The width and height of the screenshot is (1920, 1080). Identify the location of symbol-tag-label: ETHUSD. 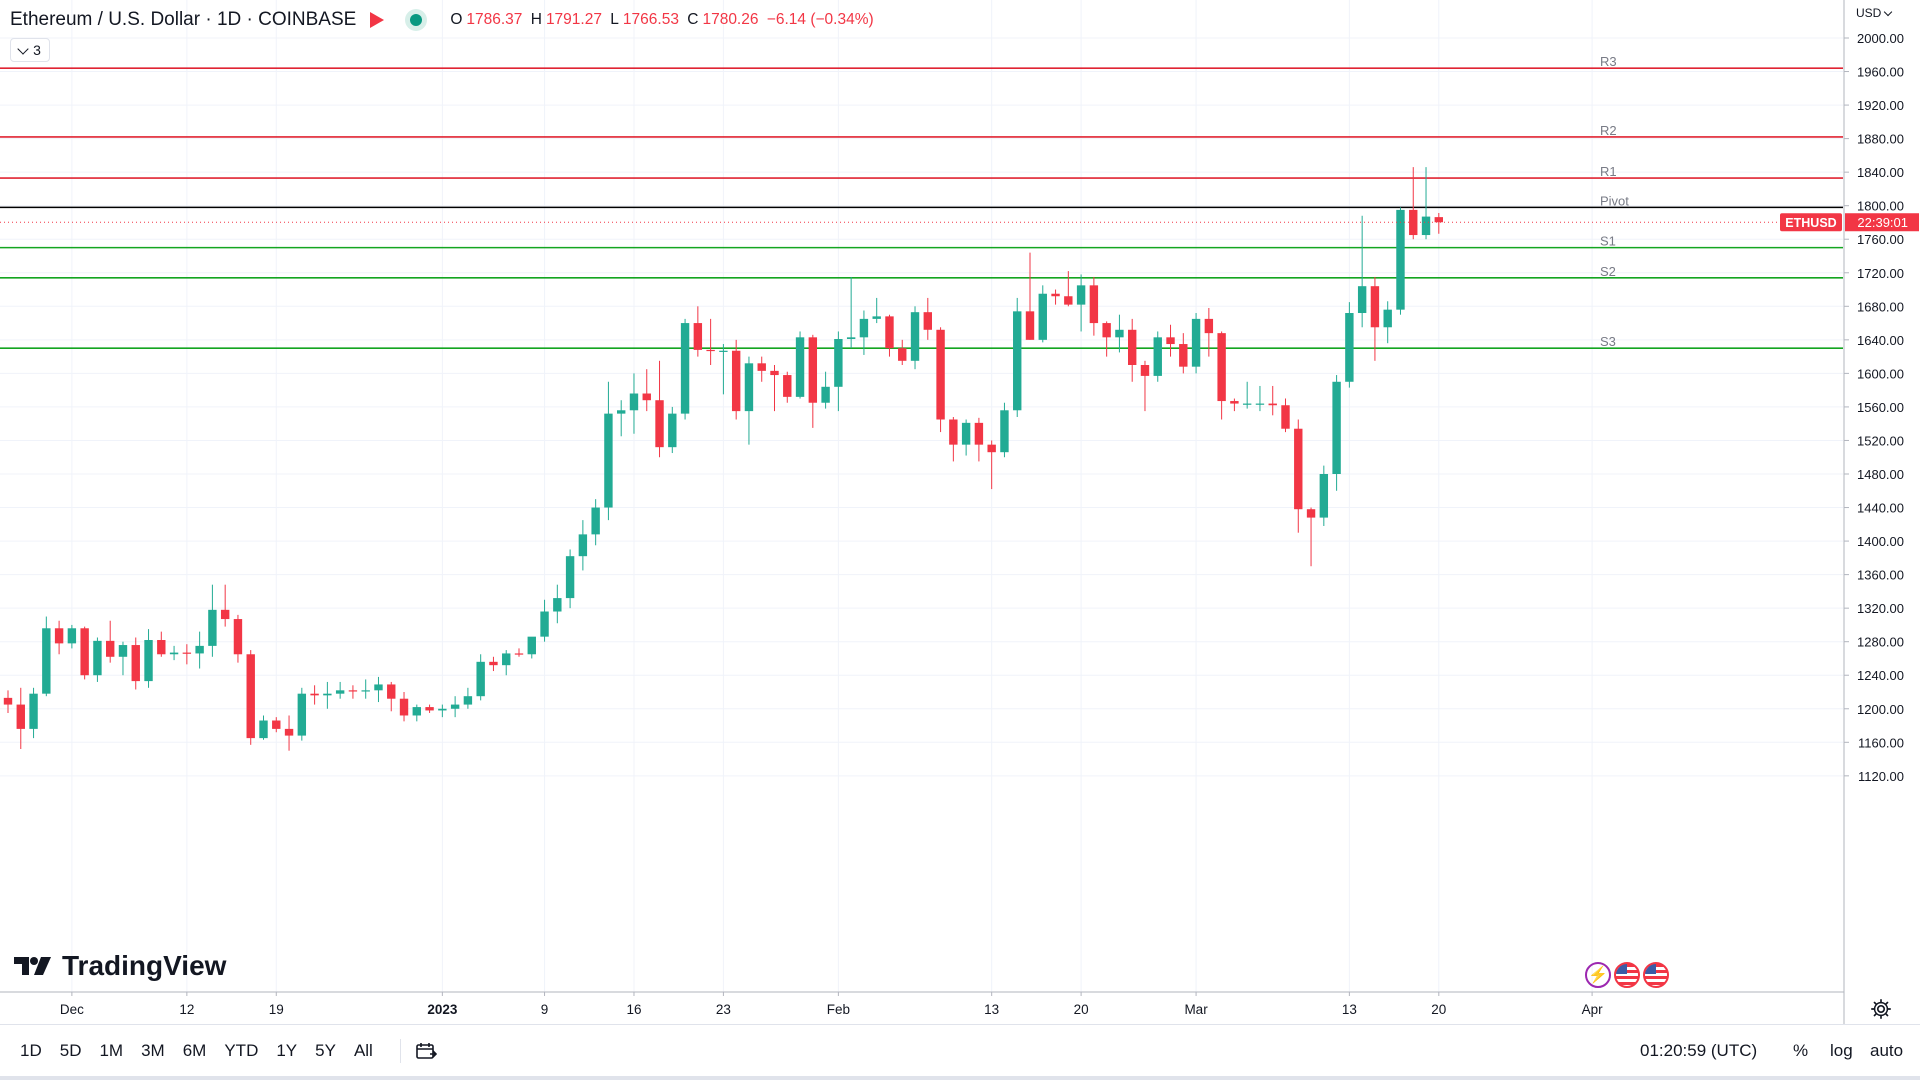
(1810, 223).